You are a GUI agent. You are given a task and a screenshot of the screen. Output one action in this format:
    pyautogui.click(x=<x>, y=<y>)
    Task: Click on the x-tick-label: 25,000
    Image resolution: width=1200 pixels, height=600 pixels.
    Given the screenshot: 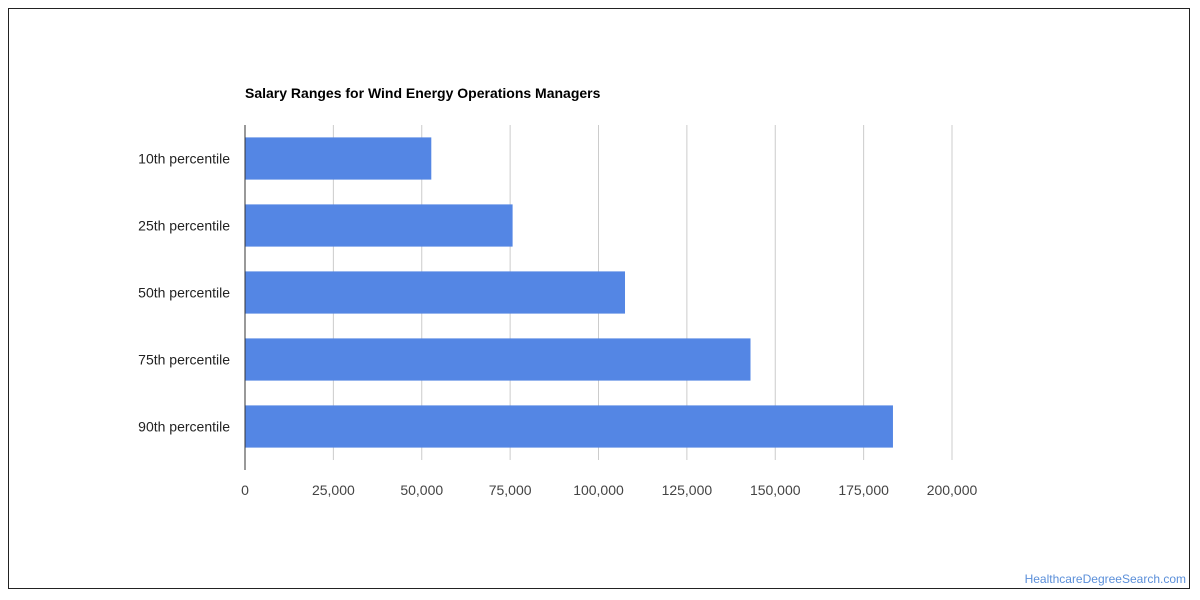 What is the action you would take?
    pyautogui.click(x=333, y=490)
    